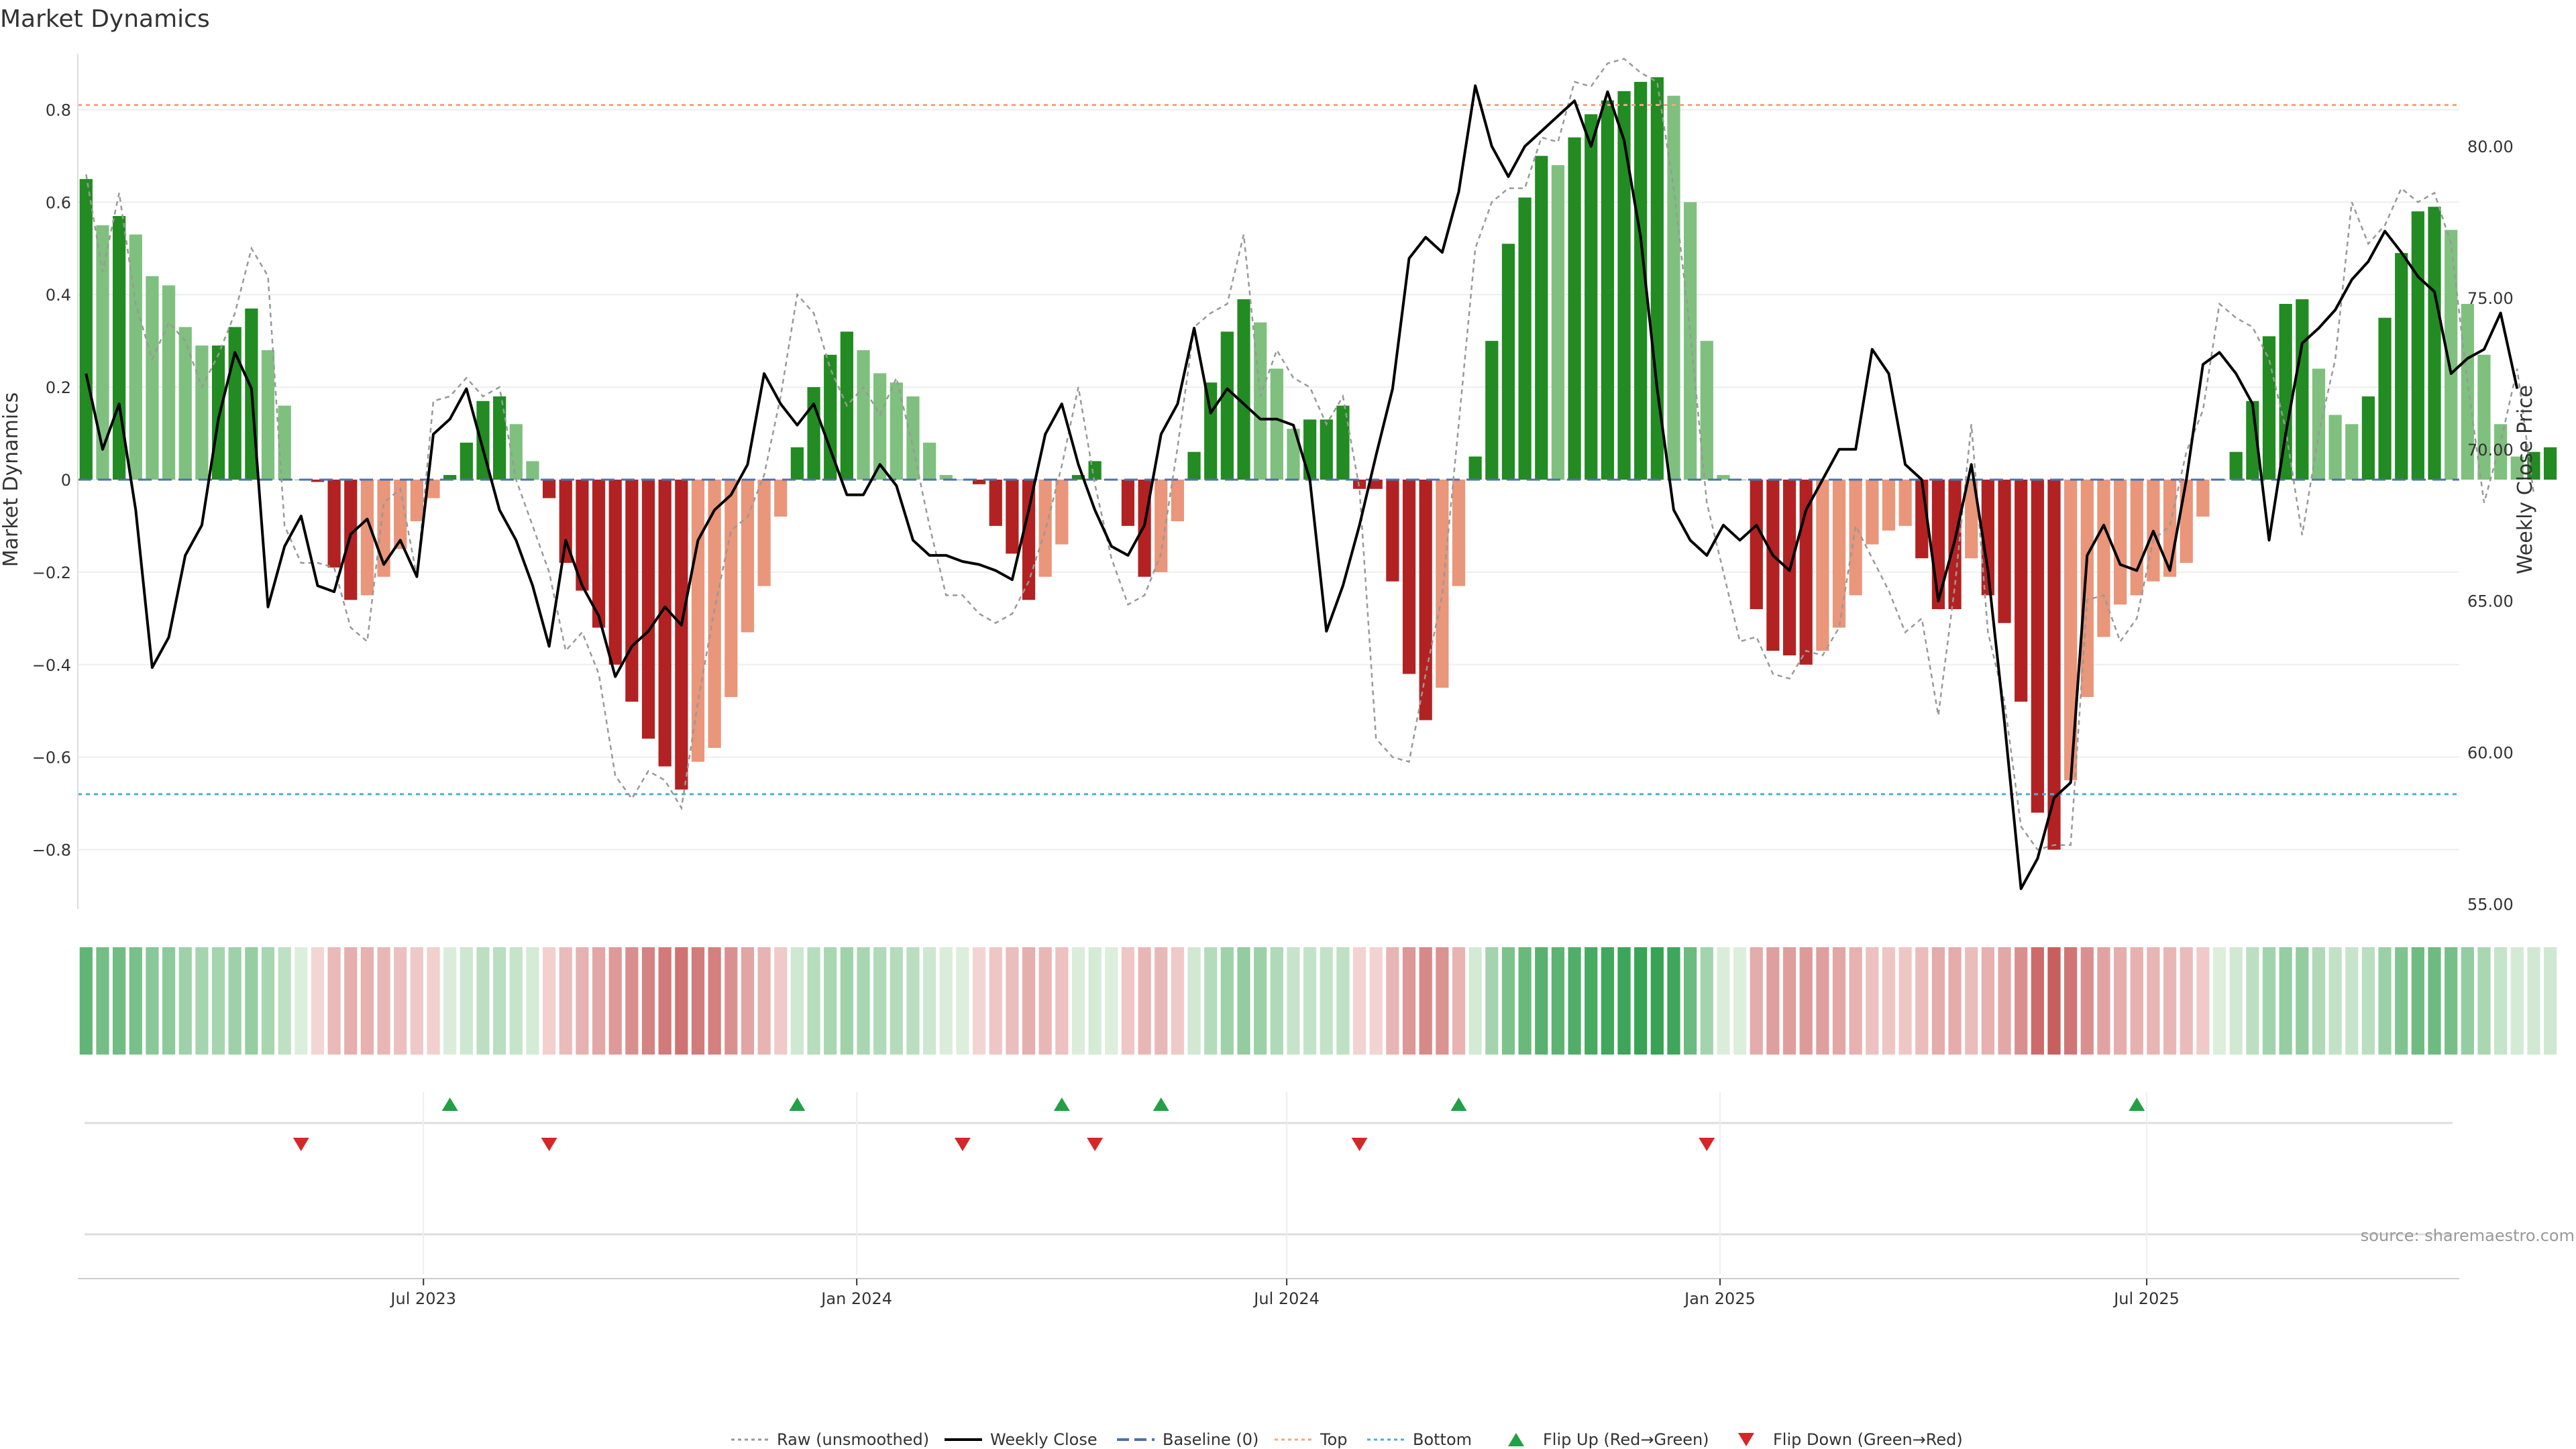 This screenshot has height=1449, width=2576. What do you see at coordinates (51, 850) in the screenshot?
I see `left-tick-label: −0.8` at bounding box center [51, 850].